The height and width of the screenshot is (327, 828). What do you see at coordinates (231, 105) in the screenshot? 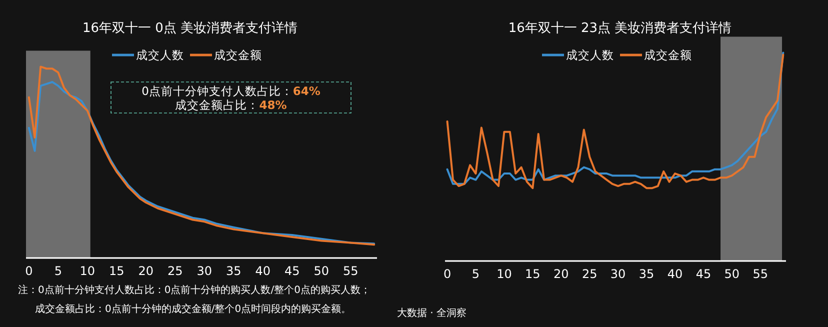
I see `annotation: 成交金额占比：48%` at bounding box center [231, 105].